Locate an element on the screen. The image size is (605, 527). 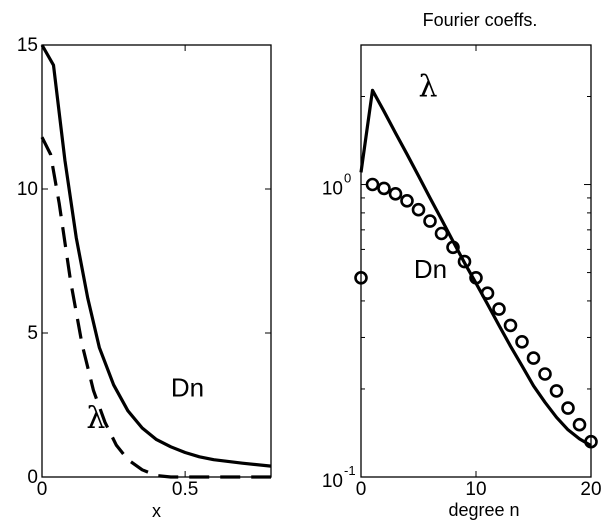
right-annotations: λ Dn is located at coordinates (430, 176).